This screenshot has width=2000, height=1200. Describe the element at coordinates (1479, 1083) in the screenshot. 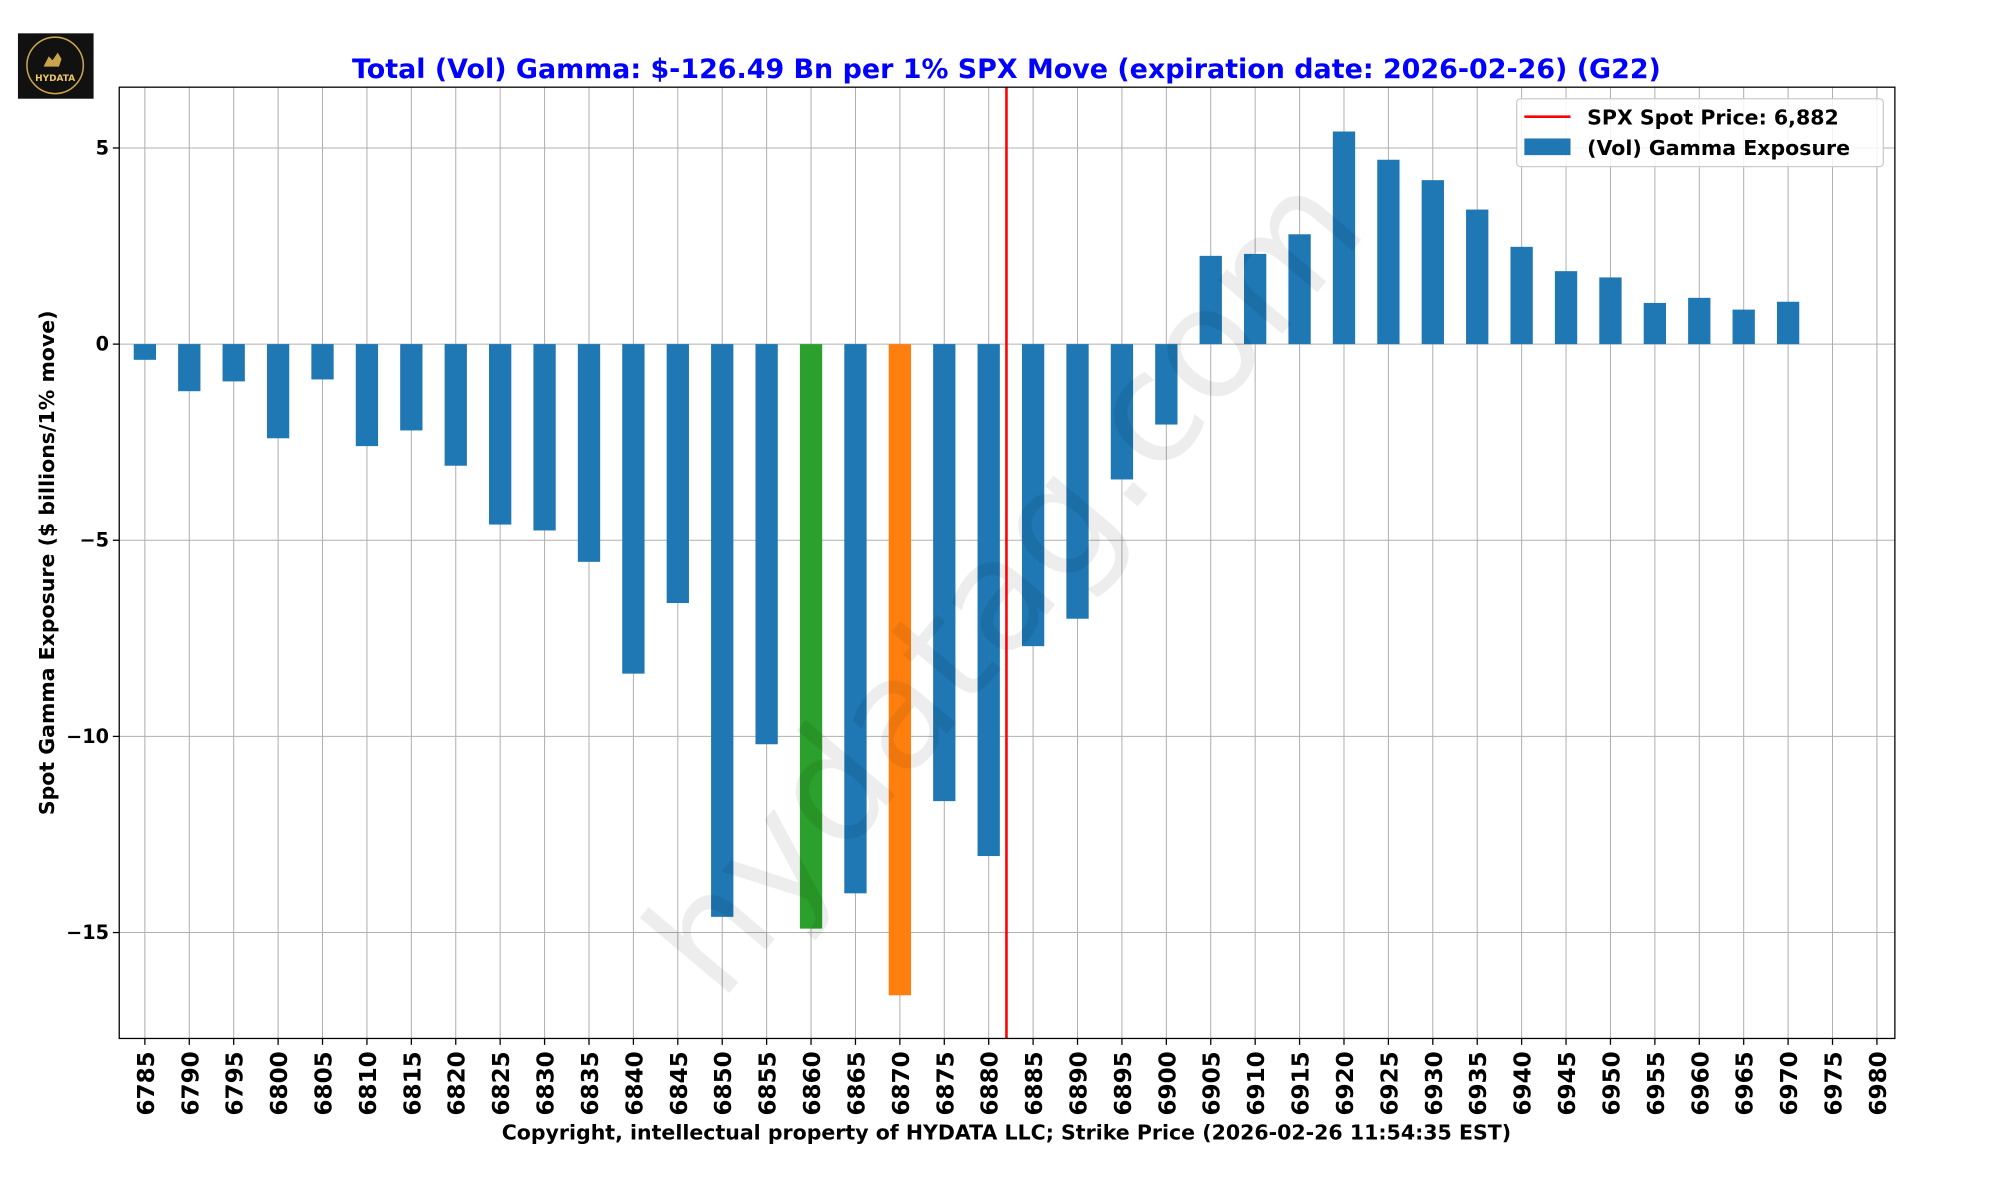

I see `x-tick-label: 6935` at that location.